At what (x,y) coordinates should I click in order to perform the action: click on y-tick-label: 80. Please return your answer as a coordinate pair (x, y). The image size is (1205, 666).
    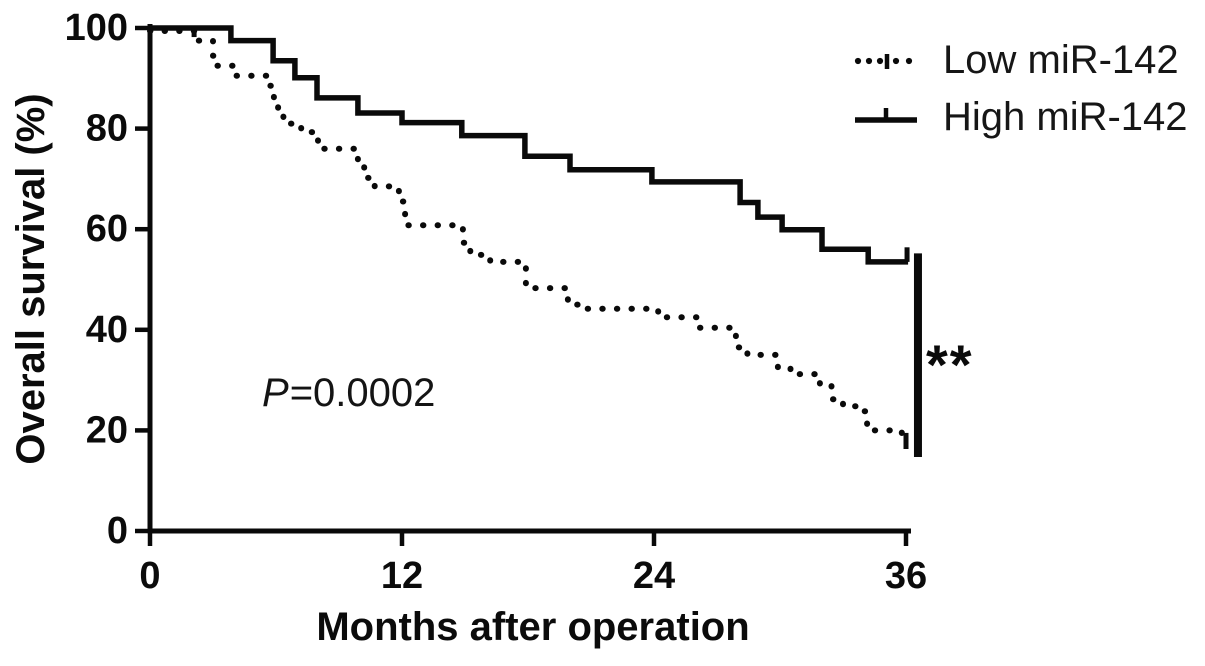
    Looking at the image, I should click on (107, 129).